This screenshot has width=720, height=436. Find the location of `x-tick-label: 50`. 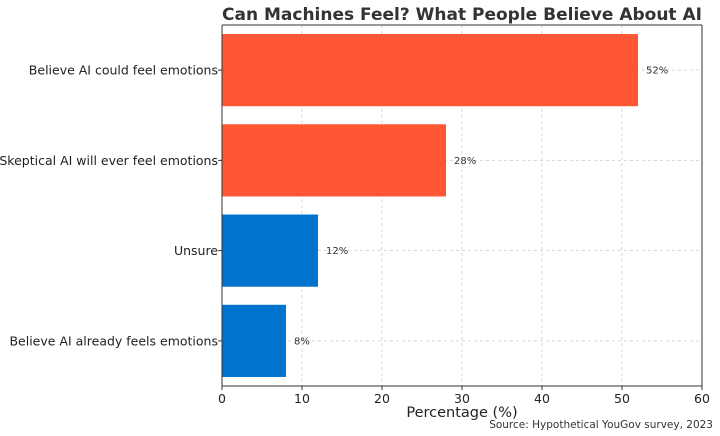

x-tick-label: 50 is located at coordinates (622, 398).